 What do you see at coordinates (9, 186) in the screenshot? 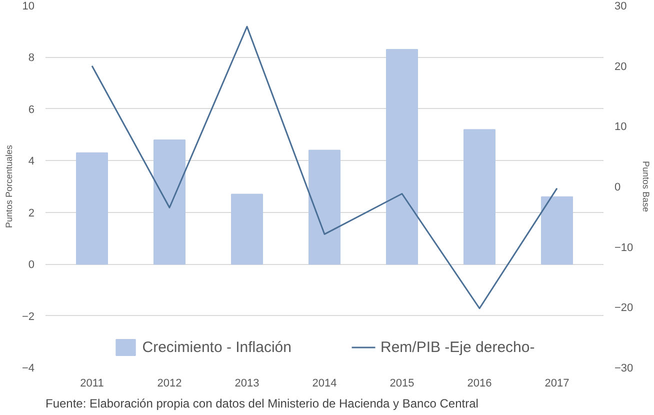
I see `y-axis-title: Puntos Porcentuales` at bounding box center [9, 186].